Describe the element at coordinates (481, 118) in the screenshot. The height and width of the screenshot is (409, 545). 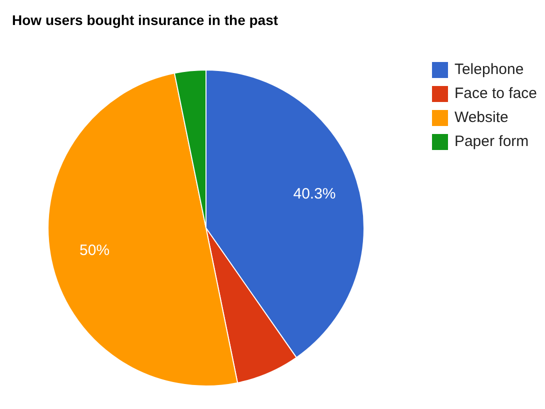
I see `legend-label: Website` at that location.